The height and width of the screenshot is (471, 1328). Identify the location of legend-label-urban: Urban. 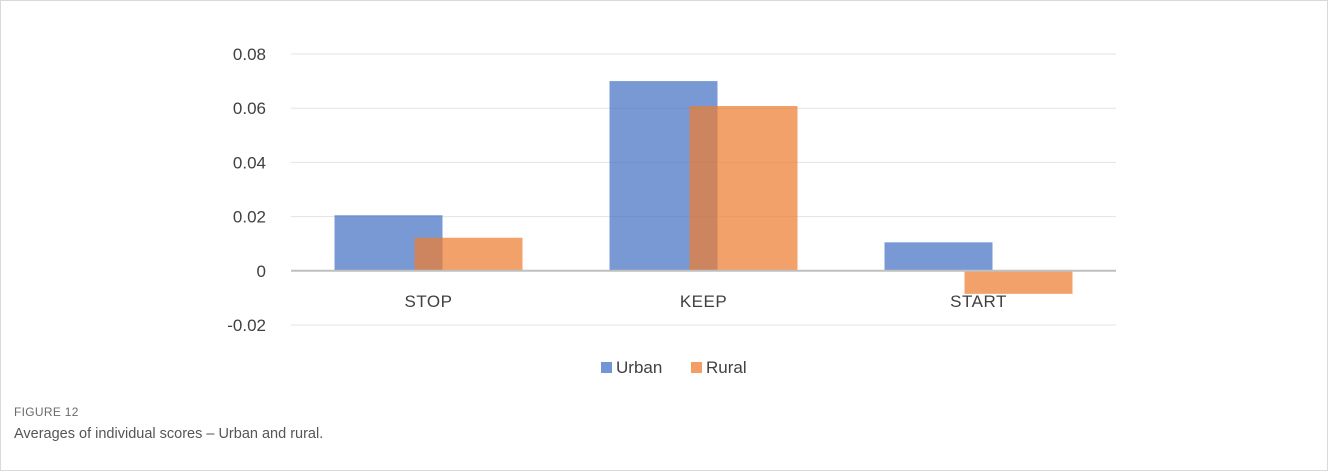
(639, 367).